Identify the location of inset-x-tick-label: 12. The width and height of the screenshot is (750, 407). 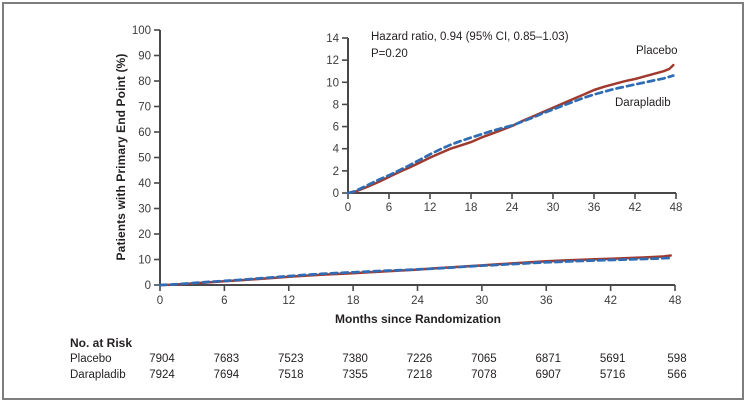
(430, 208).